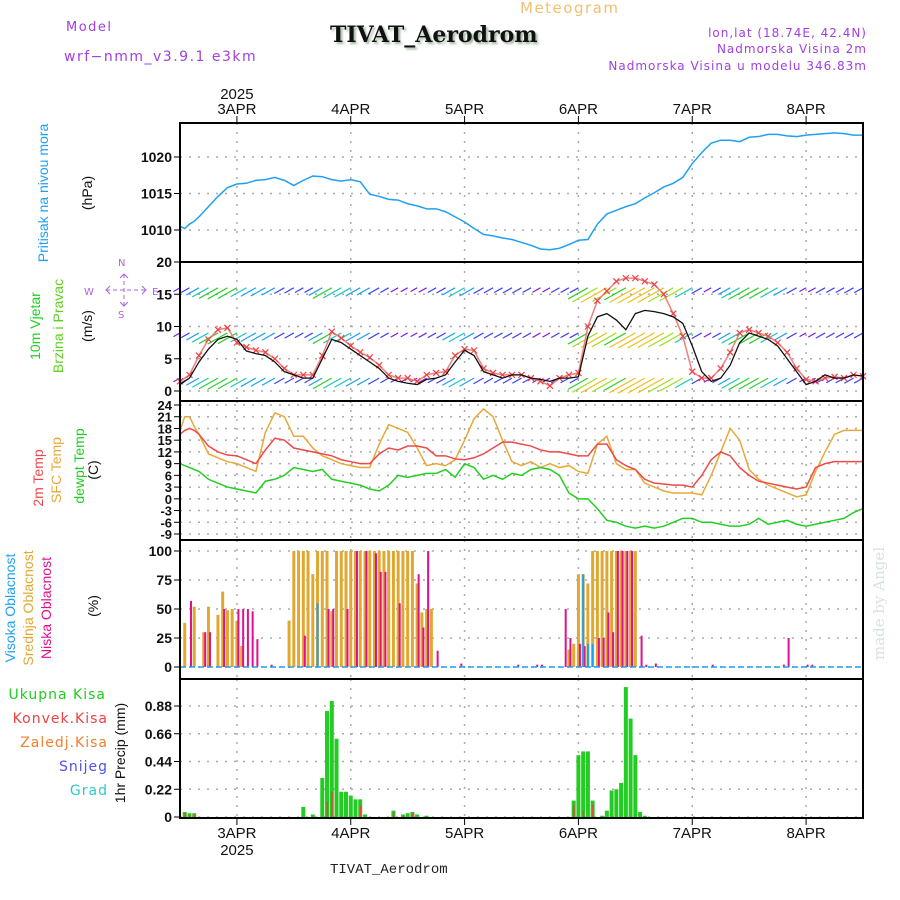 The width and height of the screenshot is (900, 900). I want to click on precip-axis-units: 1hr Precip (mm), so click(120, 753).